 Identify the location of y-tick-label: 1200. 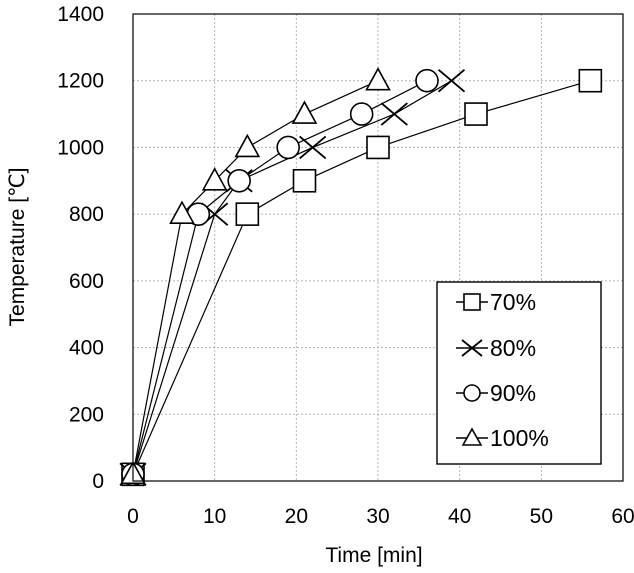
(80, 81).